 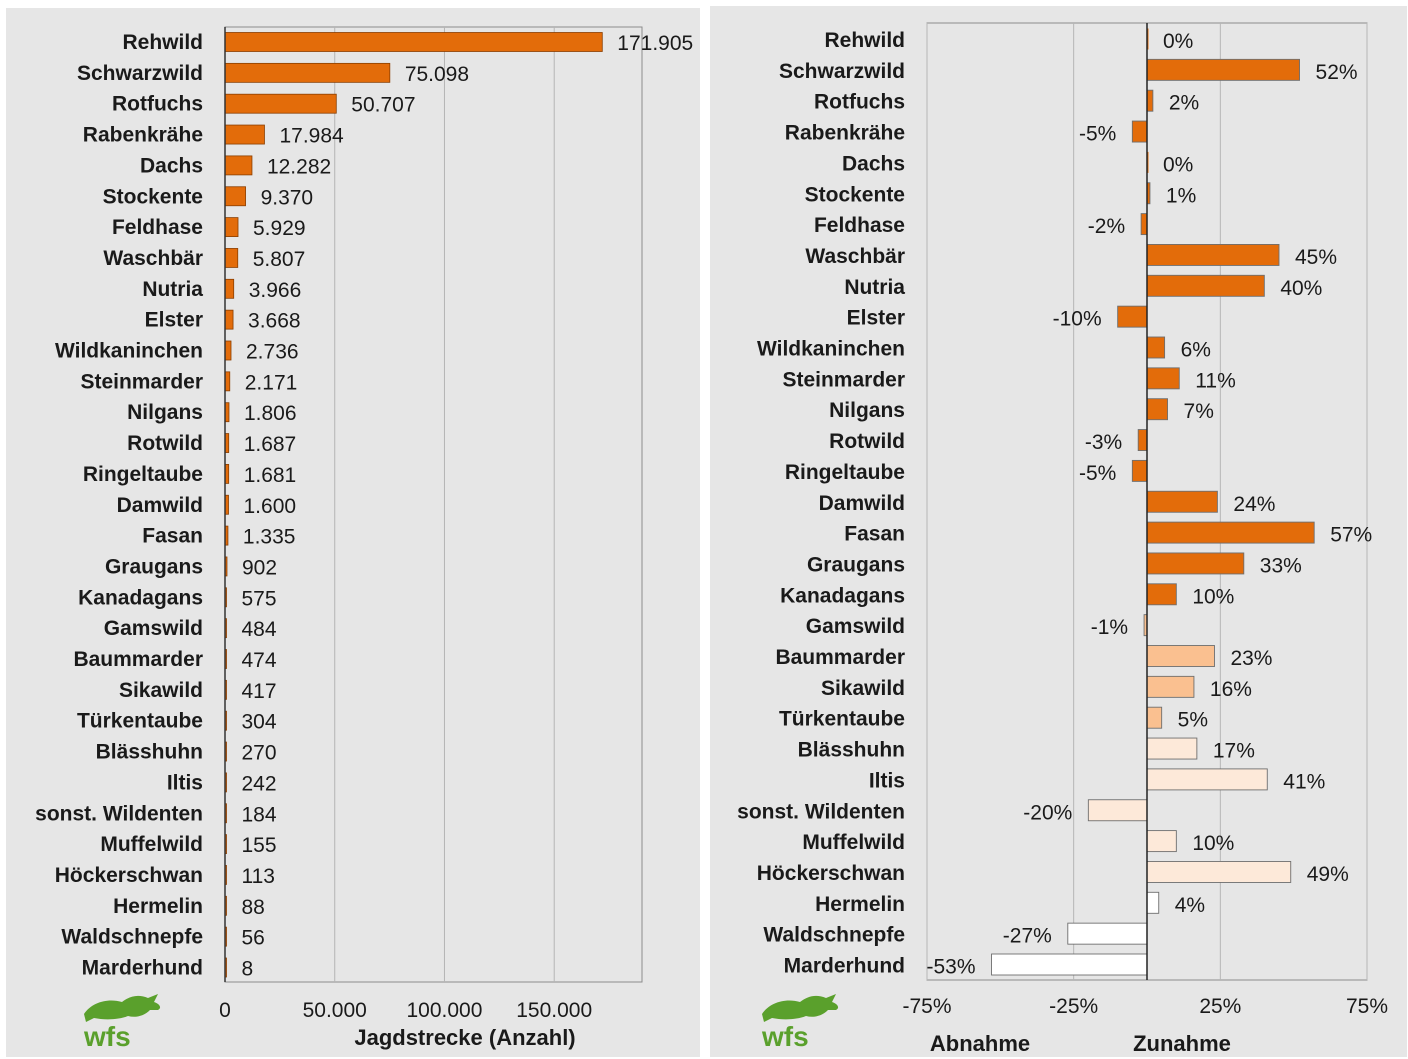 What do you see at coordinates (1304, 781) in the screenshot?
I see `right-value-label: 41%` at bounding box center [1304, 781].